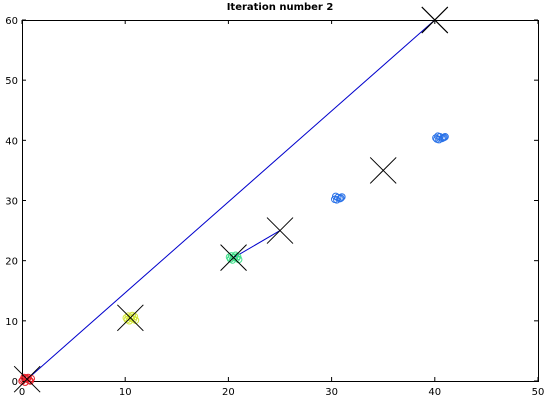 The image size is (551, 404). What do you see at coordinates (280, 7) in the screenshot?
I see `chart-title: Iteration number 2` at bounding box center [280, 7].